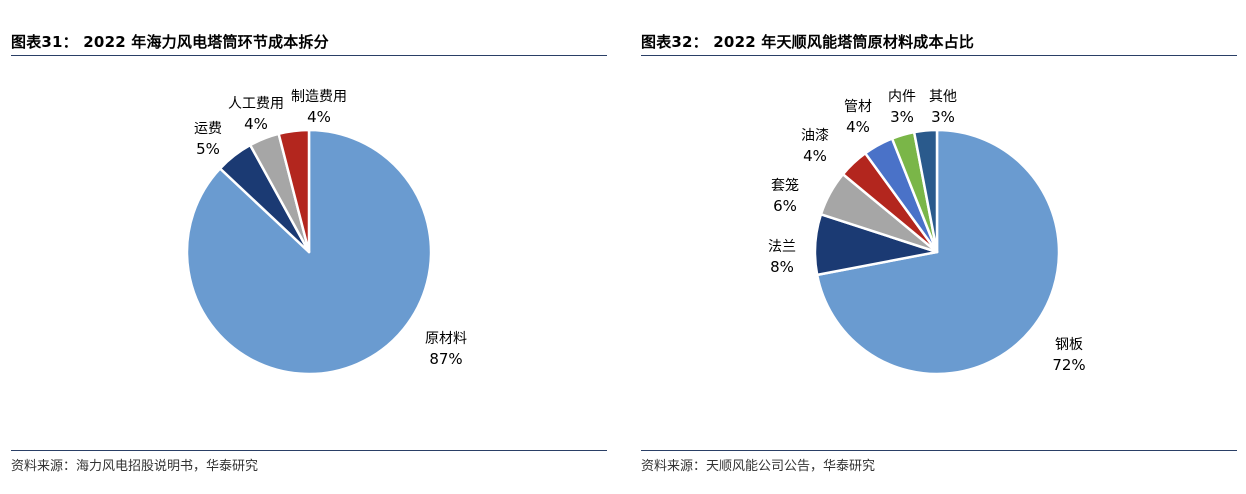 This screenshot has width=1246, height=494. Describe the element at coordinates (326, 232) in the screenshot. I see `pie-chart-left: 原材料 87% 运费 5% 人工费用 4% 制造费用 4%` at that location.